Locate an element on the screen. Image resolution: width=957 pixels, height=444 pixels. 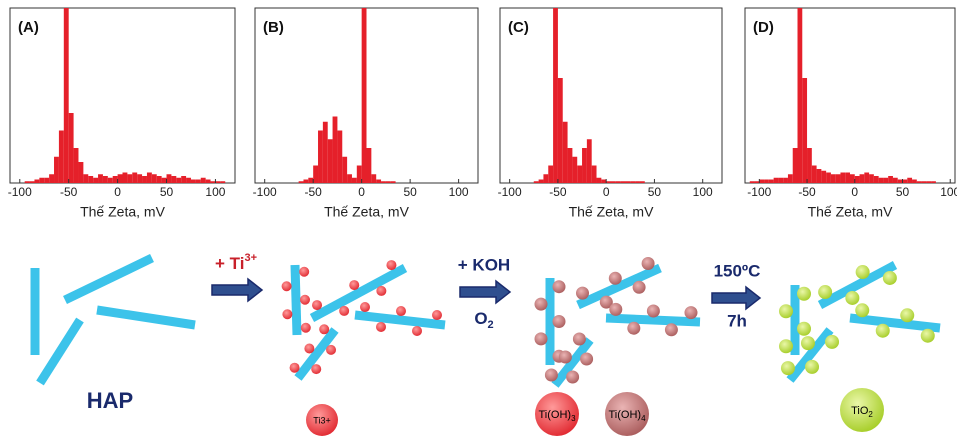
ball-tioh3-main: Ti(OH) is located at coordinates (554, 415).